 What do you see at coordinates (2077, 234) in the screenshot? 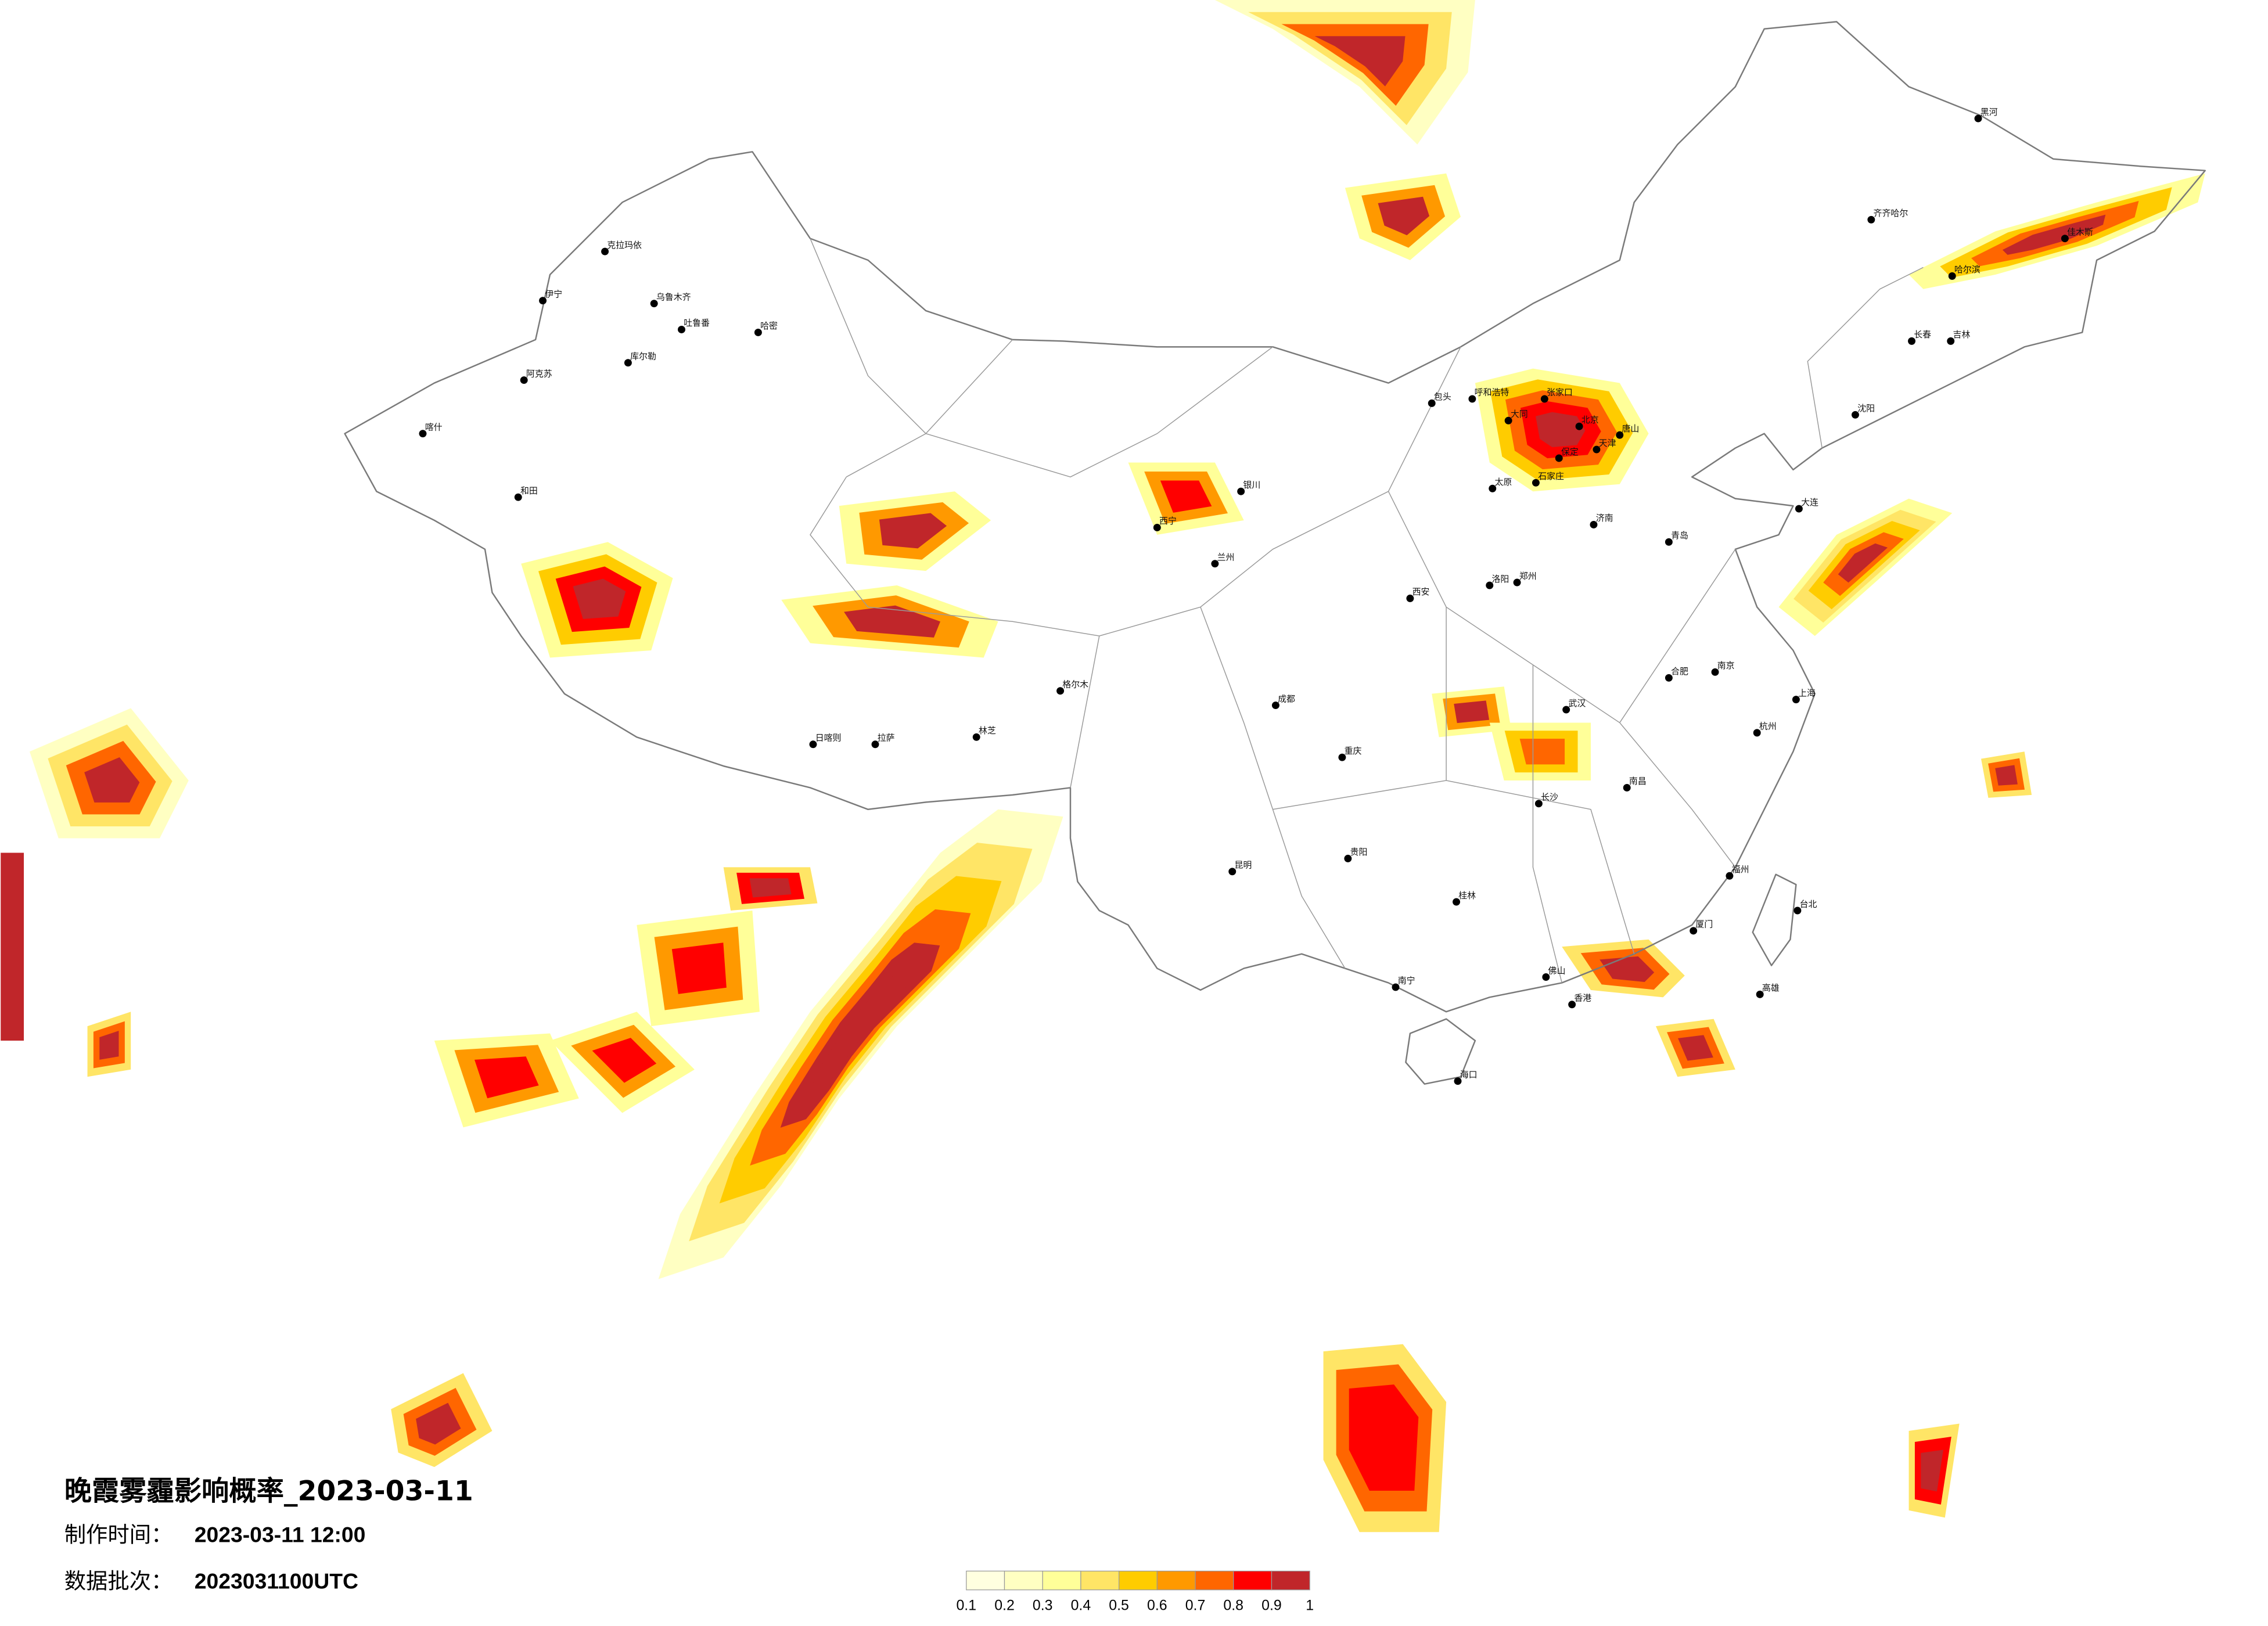
I see `city-marker: 佳木斯` at bounding box center [2077, 234].